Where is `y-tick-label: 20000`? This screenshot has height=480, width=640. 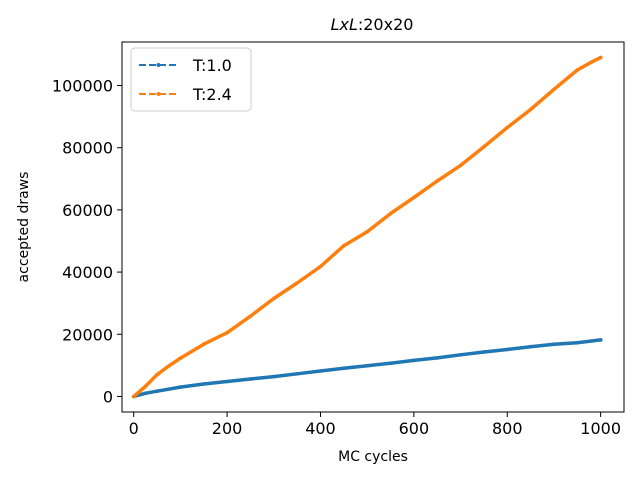
y-tick-label: 20000 is located at coordinates (87, 334).